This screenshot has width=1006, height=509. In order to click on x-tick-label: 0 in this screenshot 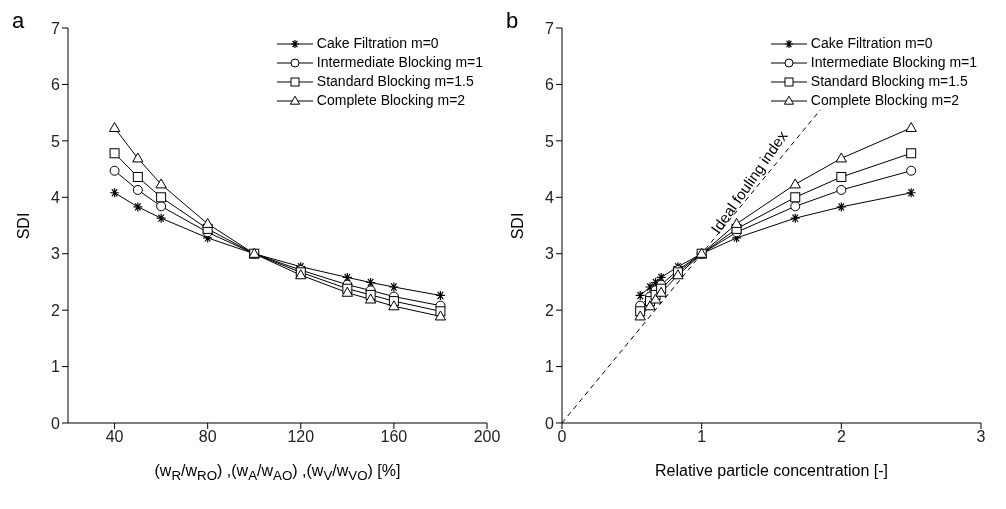, I will do `click(562, 437)`.